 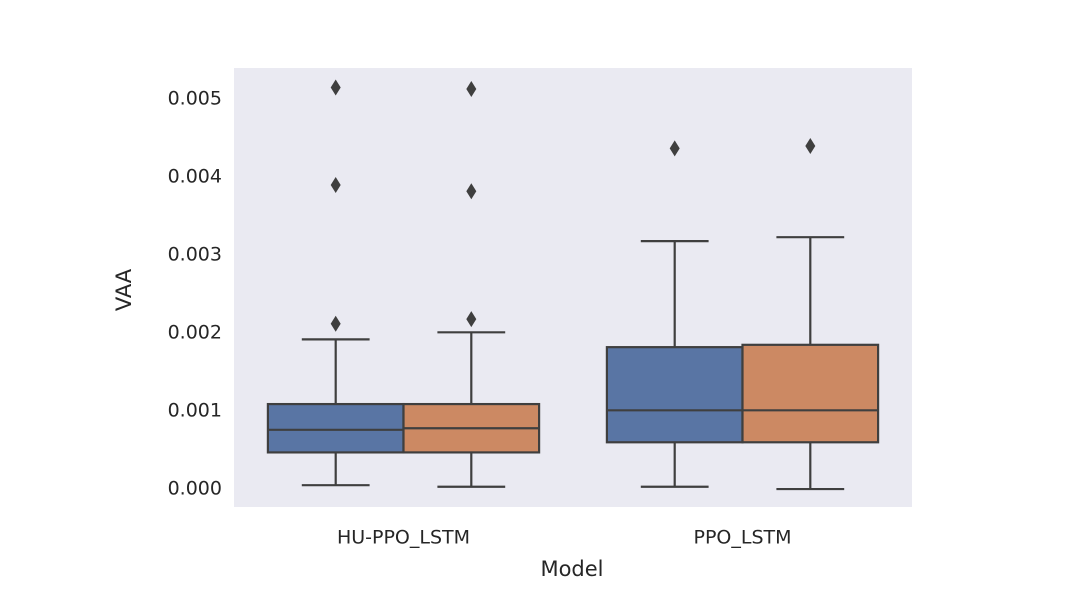 What do you see at coordinates (195, 255) in the screenshot?
I see `y-tick-label: 0.003` at bounding box center [195, 255].